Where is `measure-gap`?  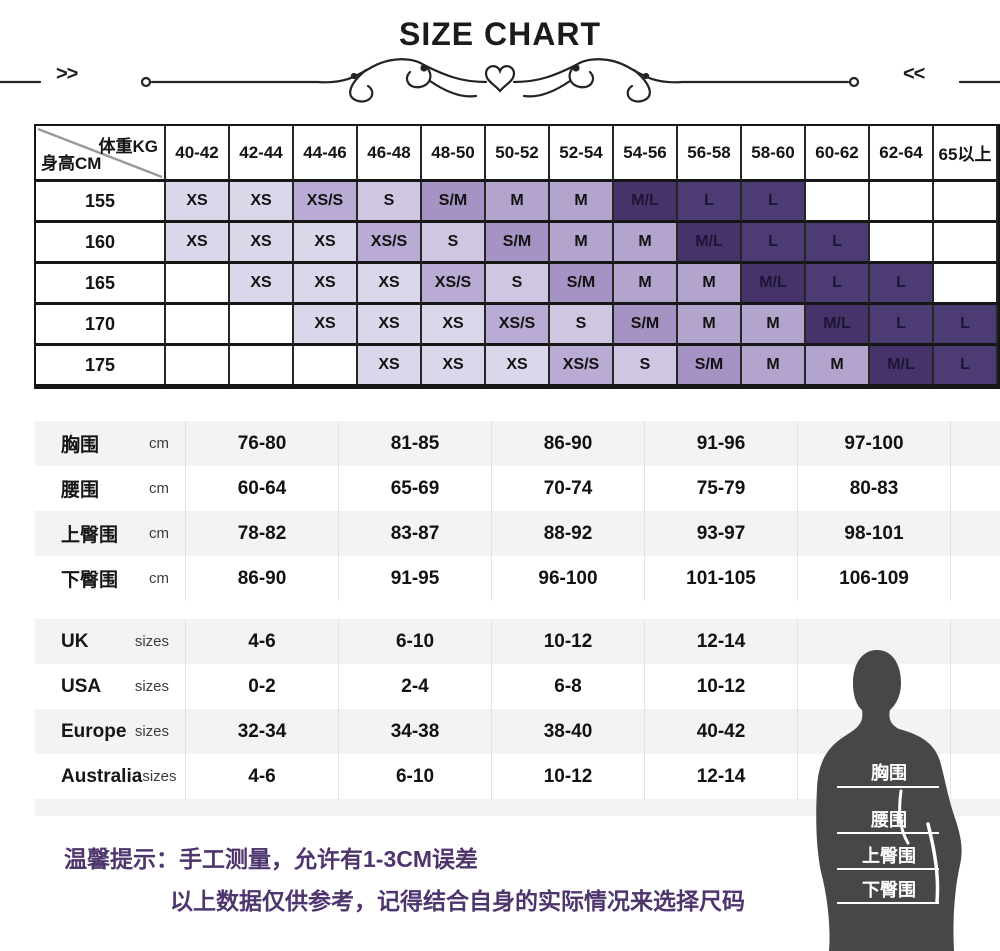 measure-gap is located at coordinates (517, 610).